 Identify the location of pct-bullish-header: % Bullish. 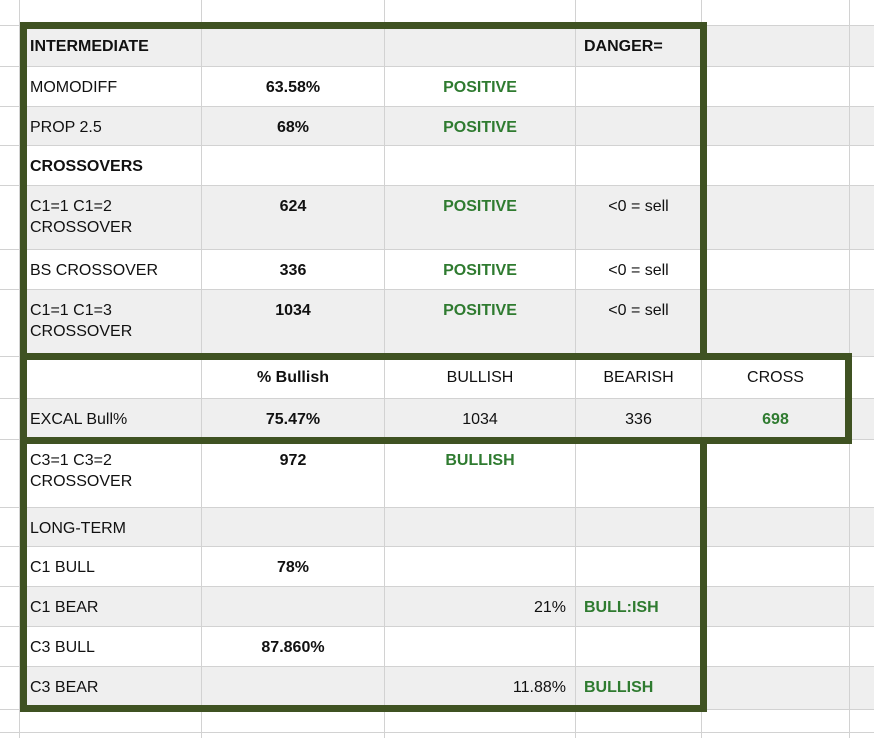
(293, 378).